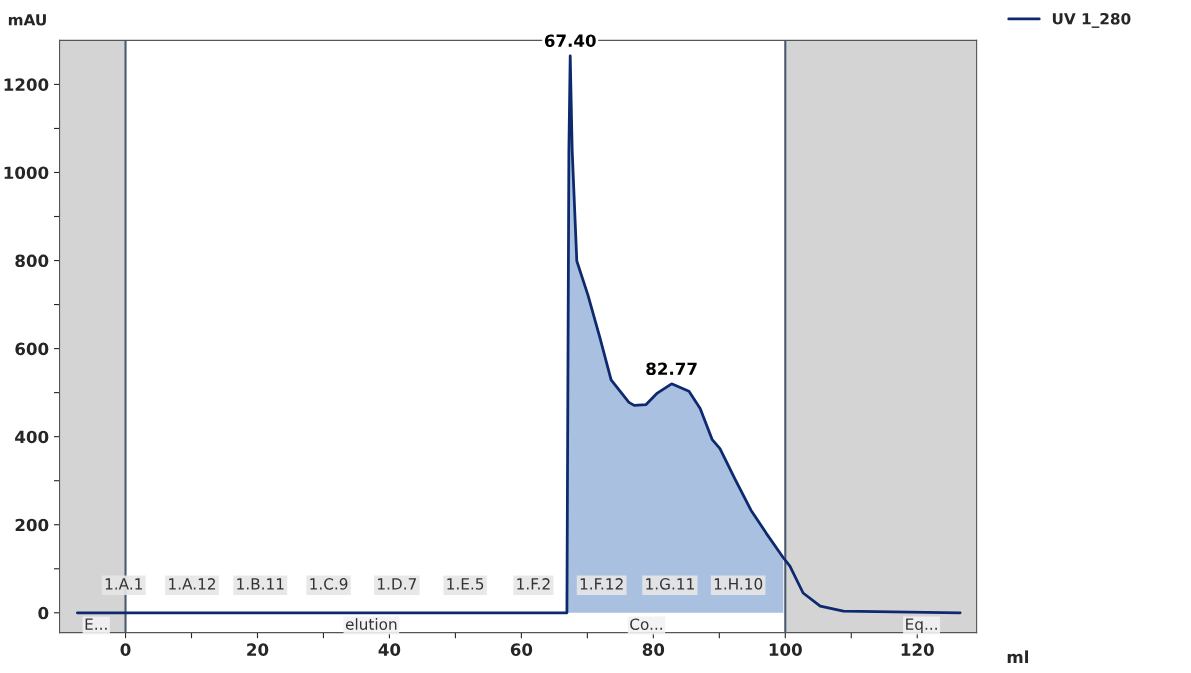 The image size is (1191, 673). Describe the element at coordinates (371, 624) in the screenshot. I see `annotation: elution` at that location.